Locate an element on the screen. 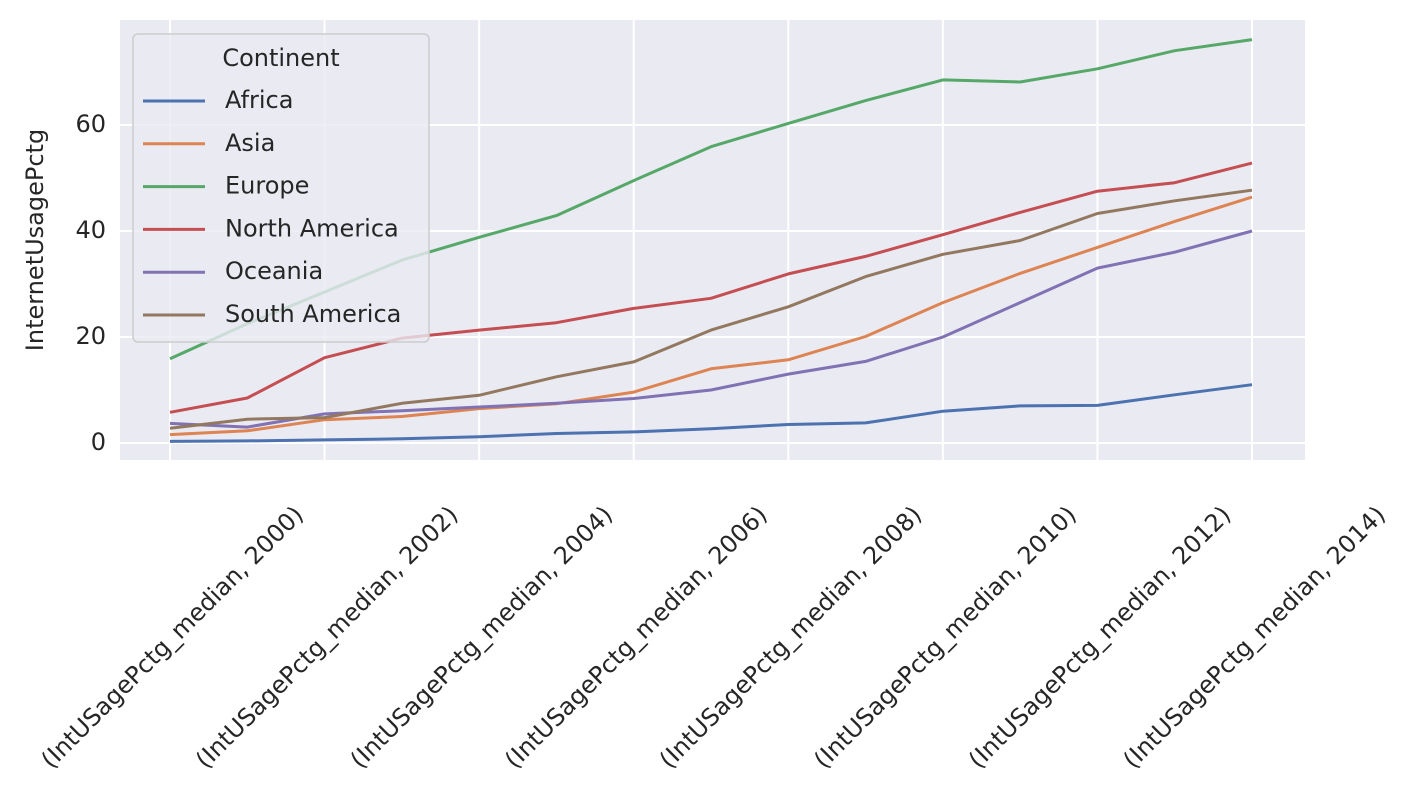  x-tick-label: (IntUSagePctg_median, 2008) is located at coordinates (790, 637).